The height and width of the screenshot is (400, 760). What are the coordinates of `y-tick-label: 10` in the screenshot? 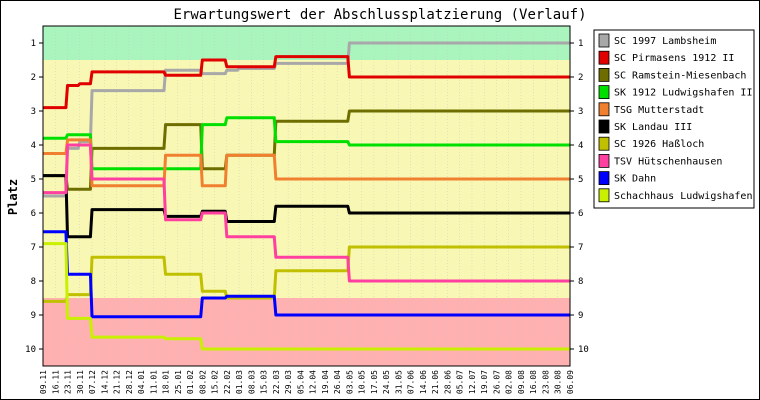 It's located at (30, 350).